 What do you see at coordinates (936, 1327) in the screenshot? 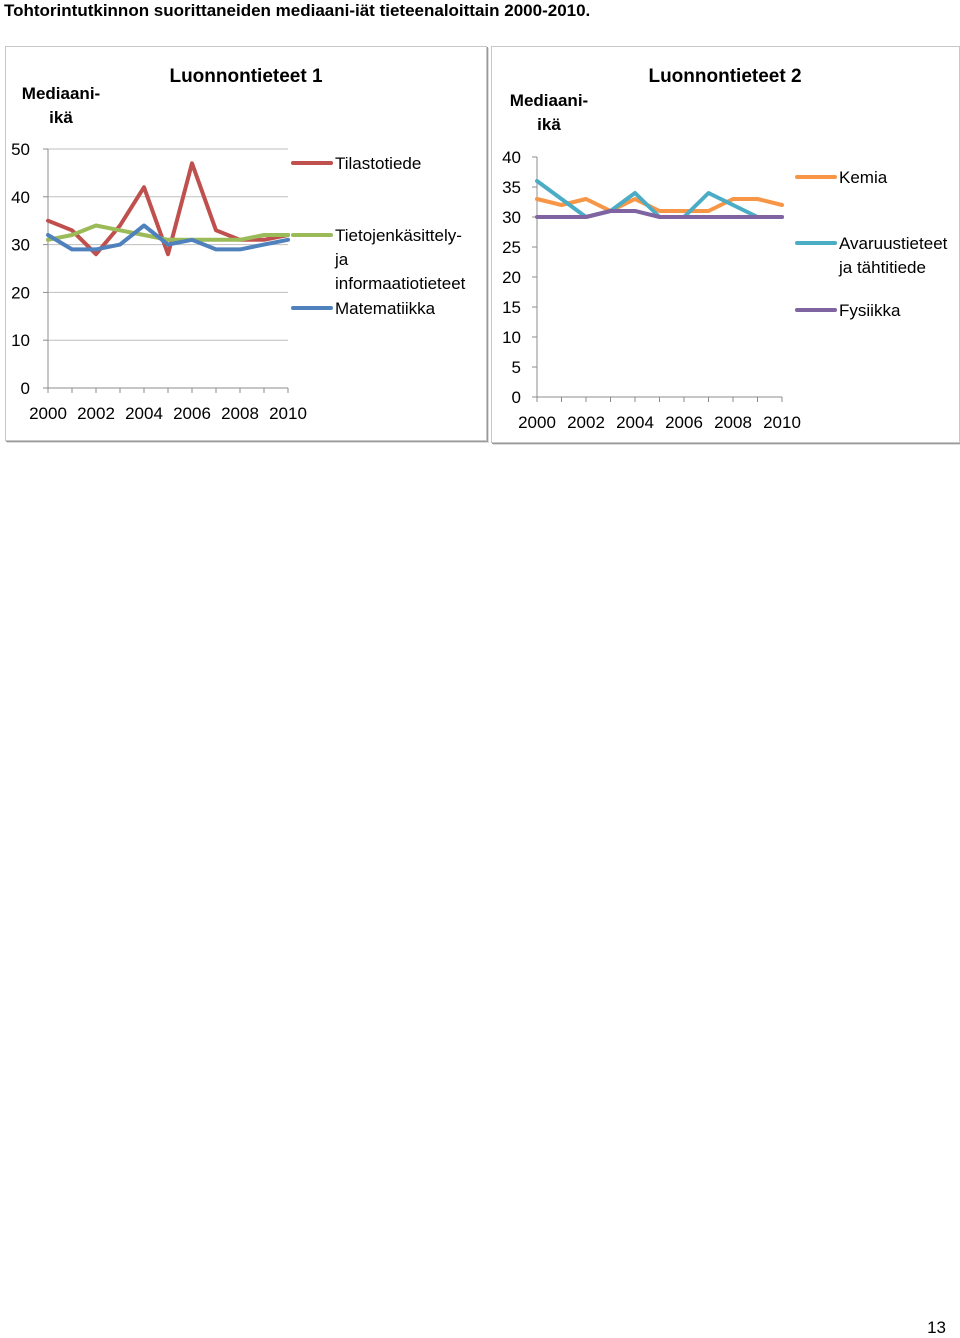
I see `page-number: 13` at bounding box center [936, 1327].